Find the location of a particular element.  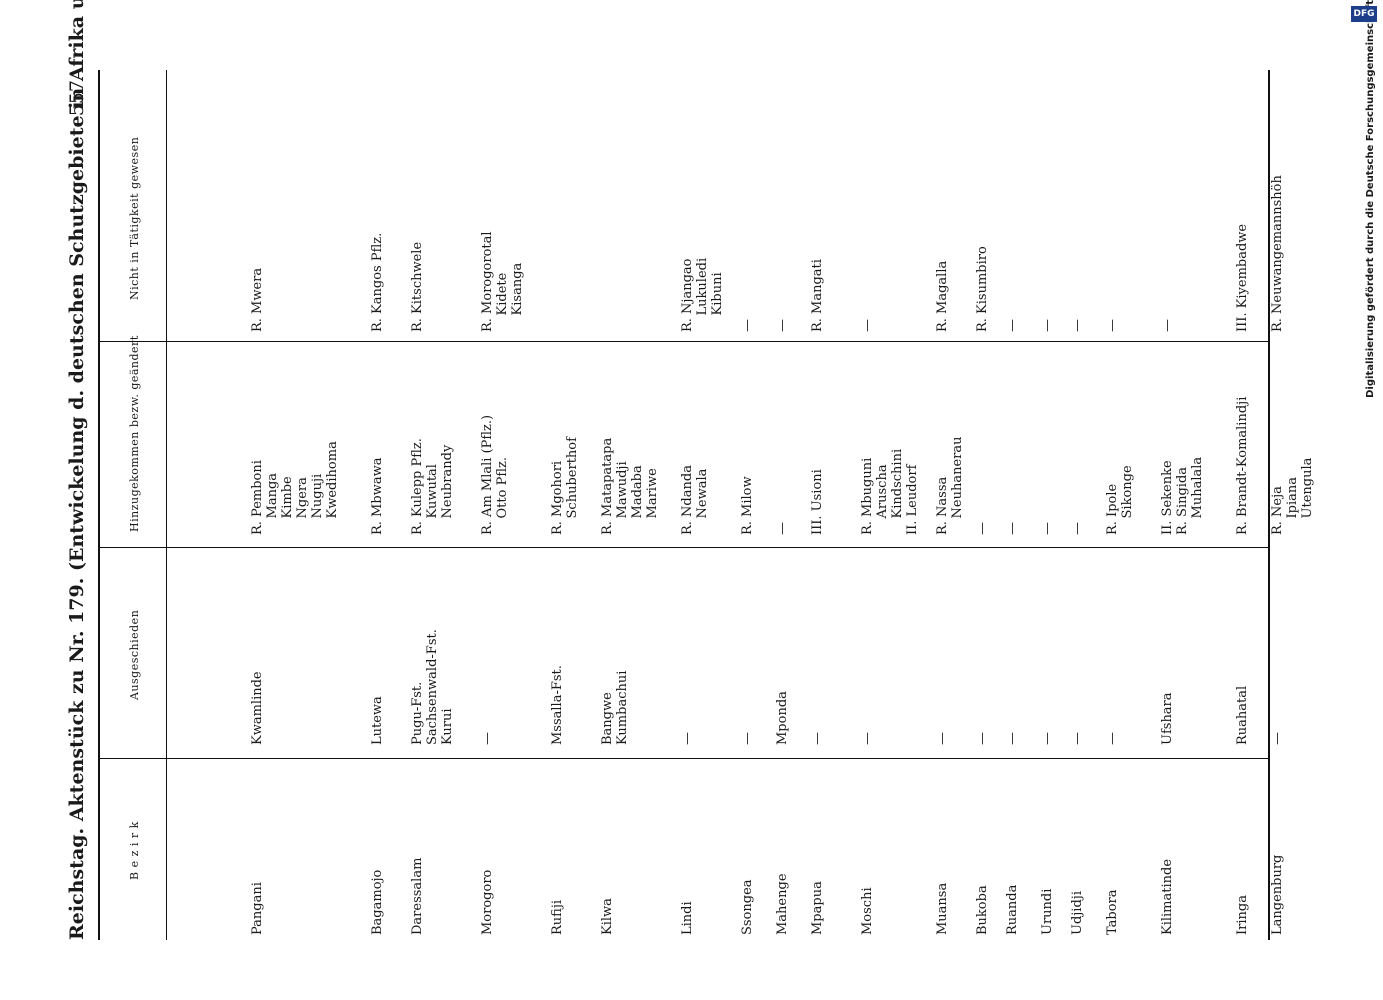

cell-hinzugekommen: II. Sekenke R. Singida Muhalala is located at coordinates (1182, 495).